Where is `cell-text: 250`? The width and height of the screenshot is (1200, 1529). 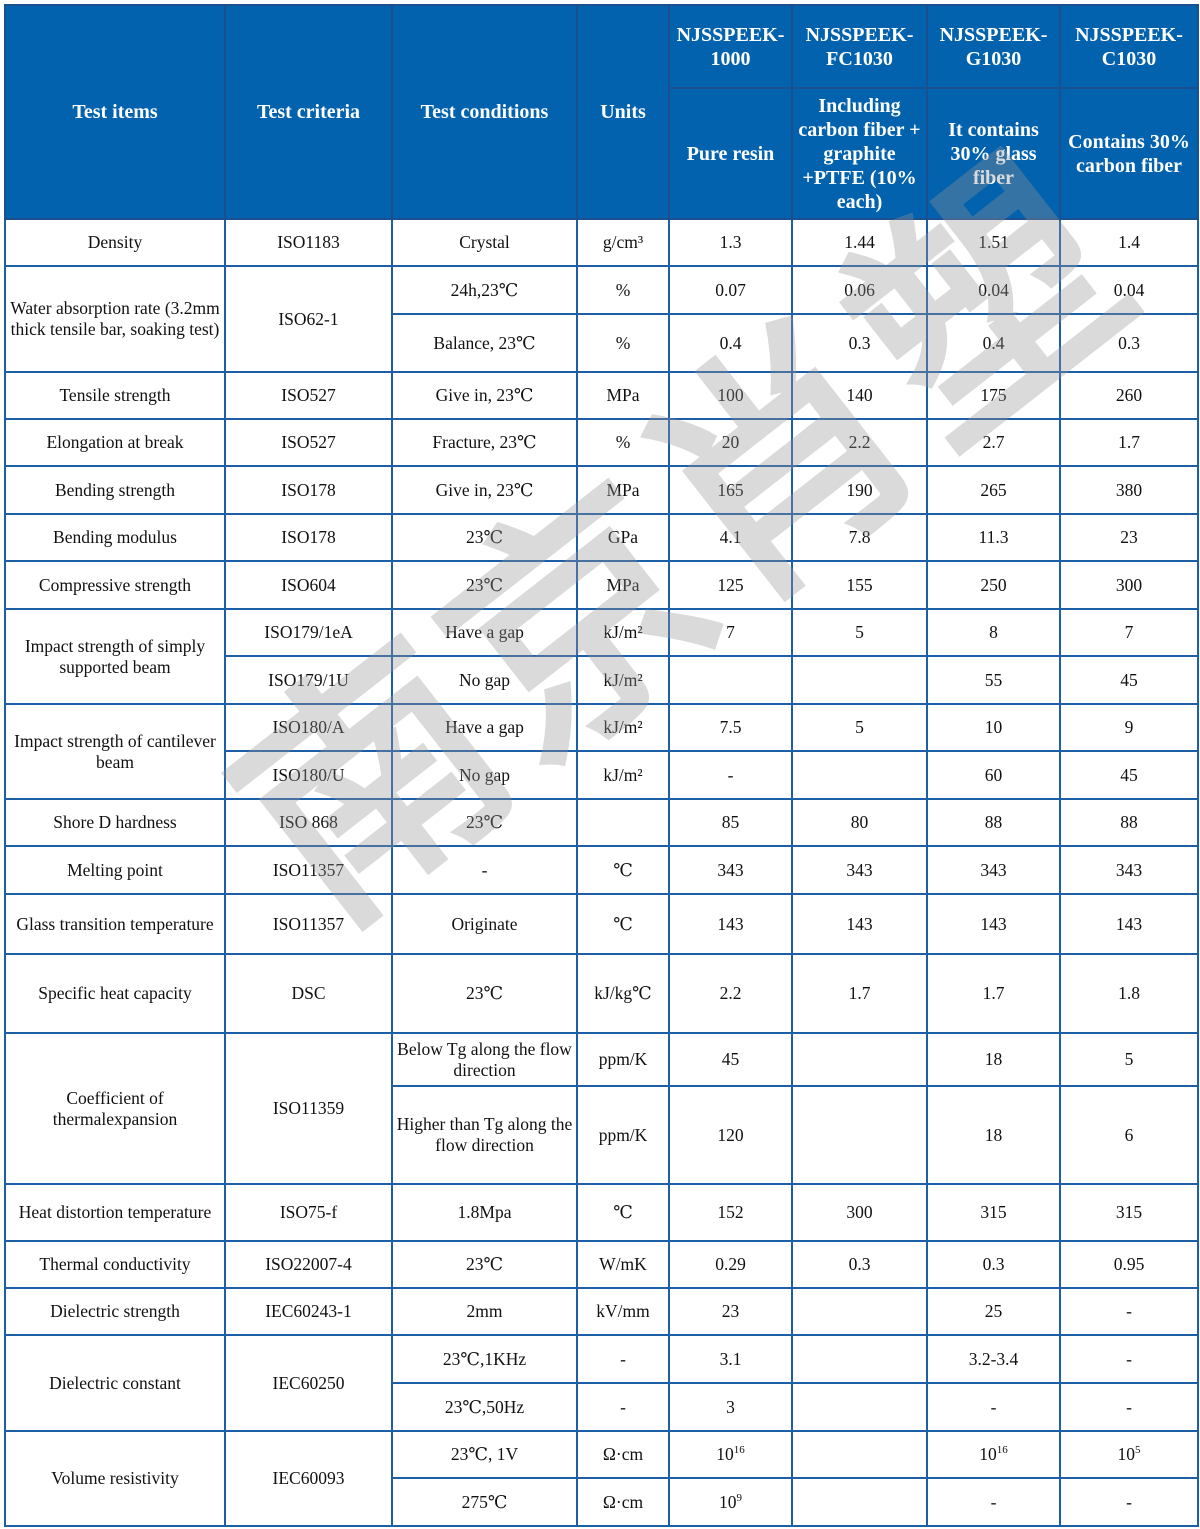 cell-text: 250 is located at coordinates (993, 584).